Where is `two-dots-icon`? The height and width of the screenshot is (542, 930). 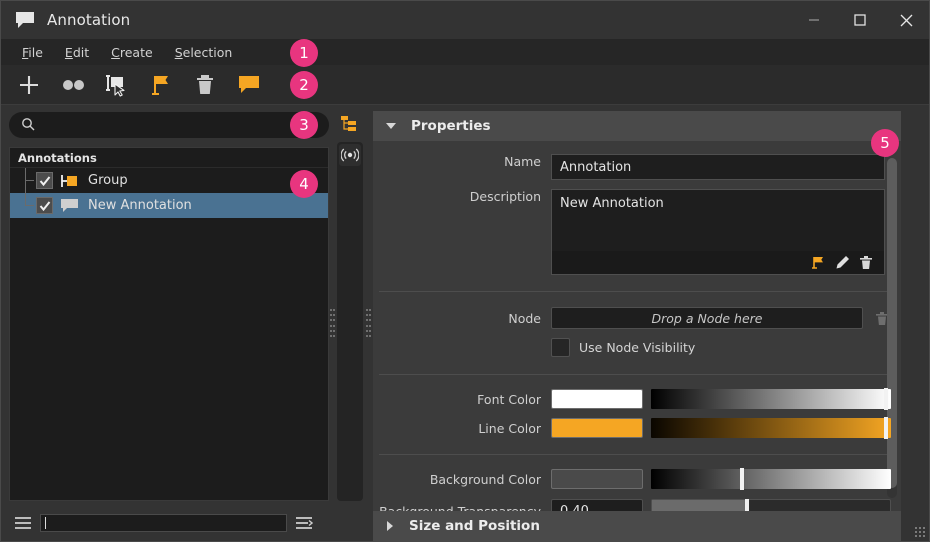
two-dots-icon is located at coordinates (73, 85).